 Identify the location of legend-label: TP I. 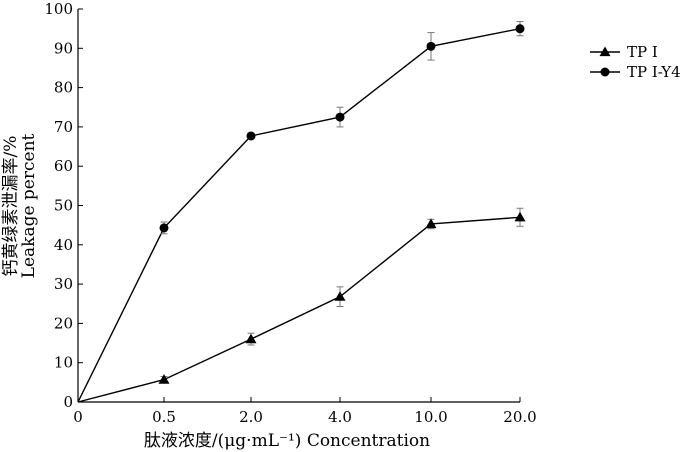
(642, 52).